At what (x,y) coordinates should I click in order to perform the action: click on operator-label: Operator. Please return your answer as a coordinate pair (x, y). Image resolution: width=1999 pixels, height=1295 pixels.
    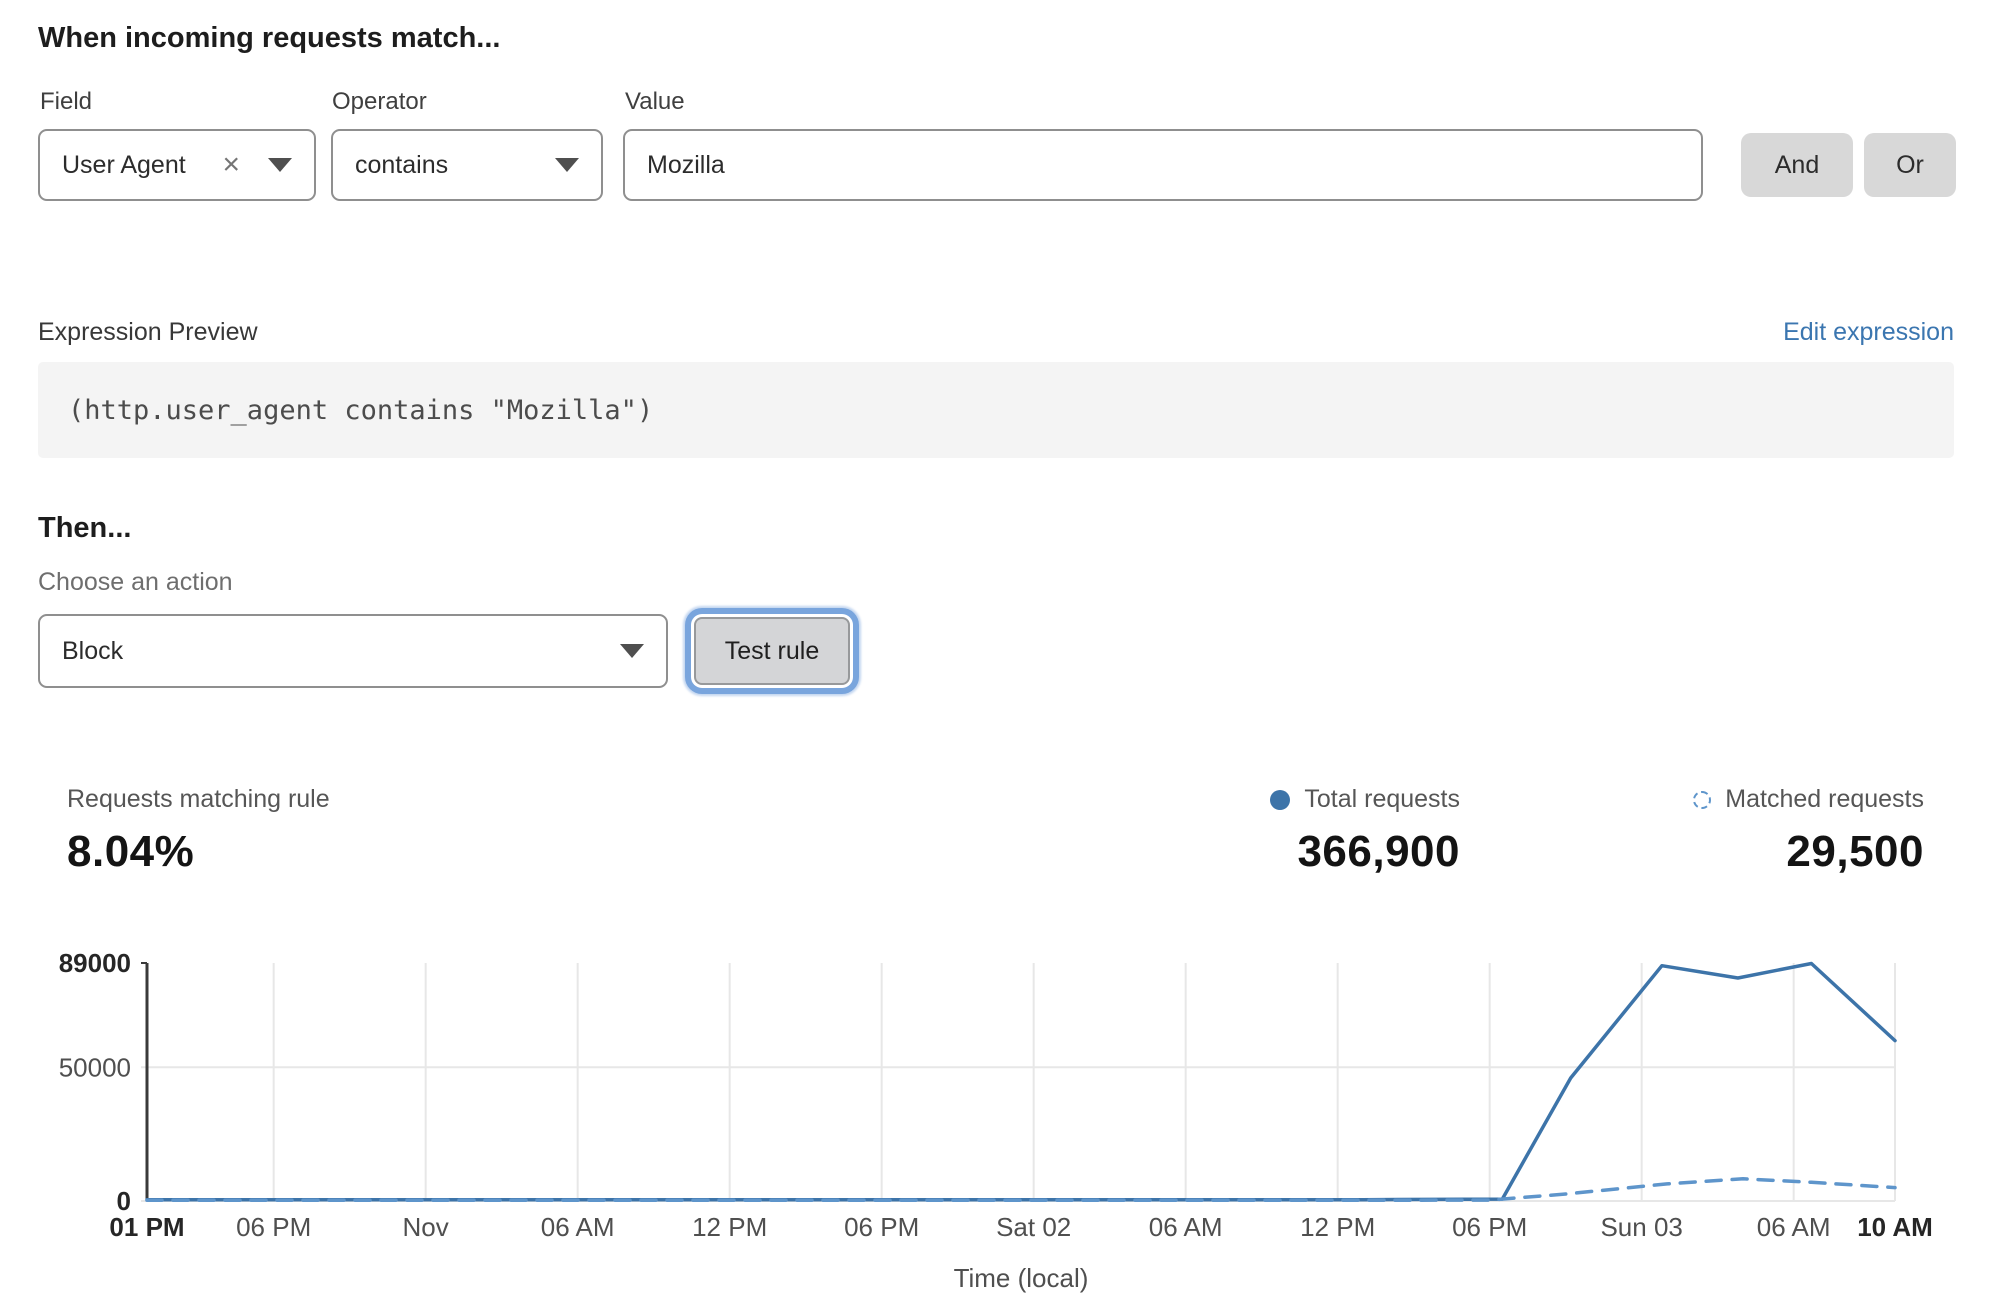
    Looking at the image, I should click on (379, 101).